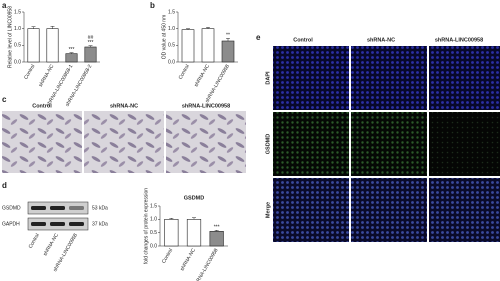 This screenshot has width=500, height=281. Describe the element at coordinates (268, 78) in the screenshot. I see `row-label: DAPI` at that location.